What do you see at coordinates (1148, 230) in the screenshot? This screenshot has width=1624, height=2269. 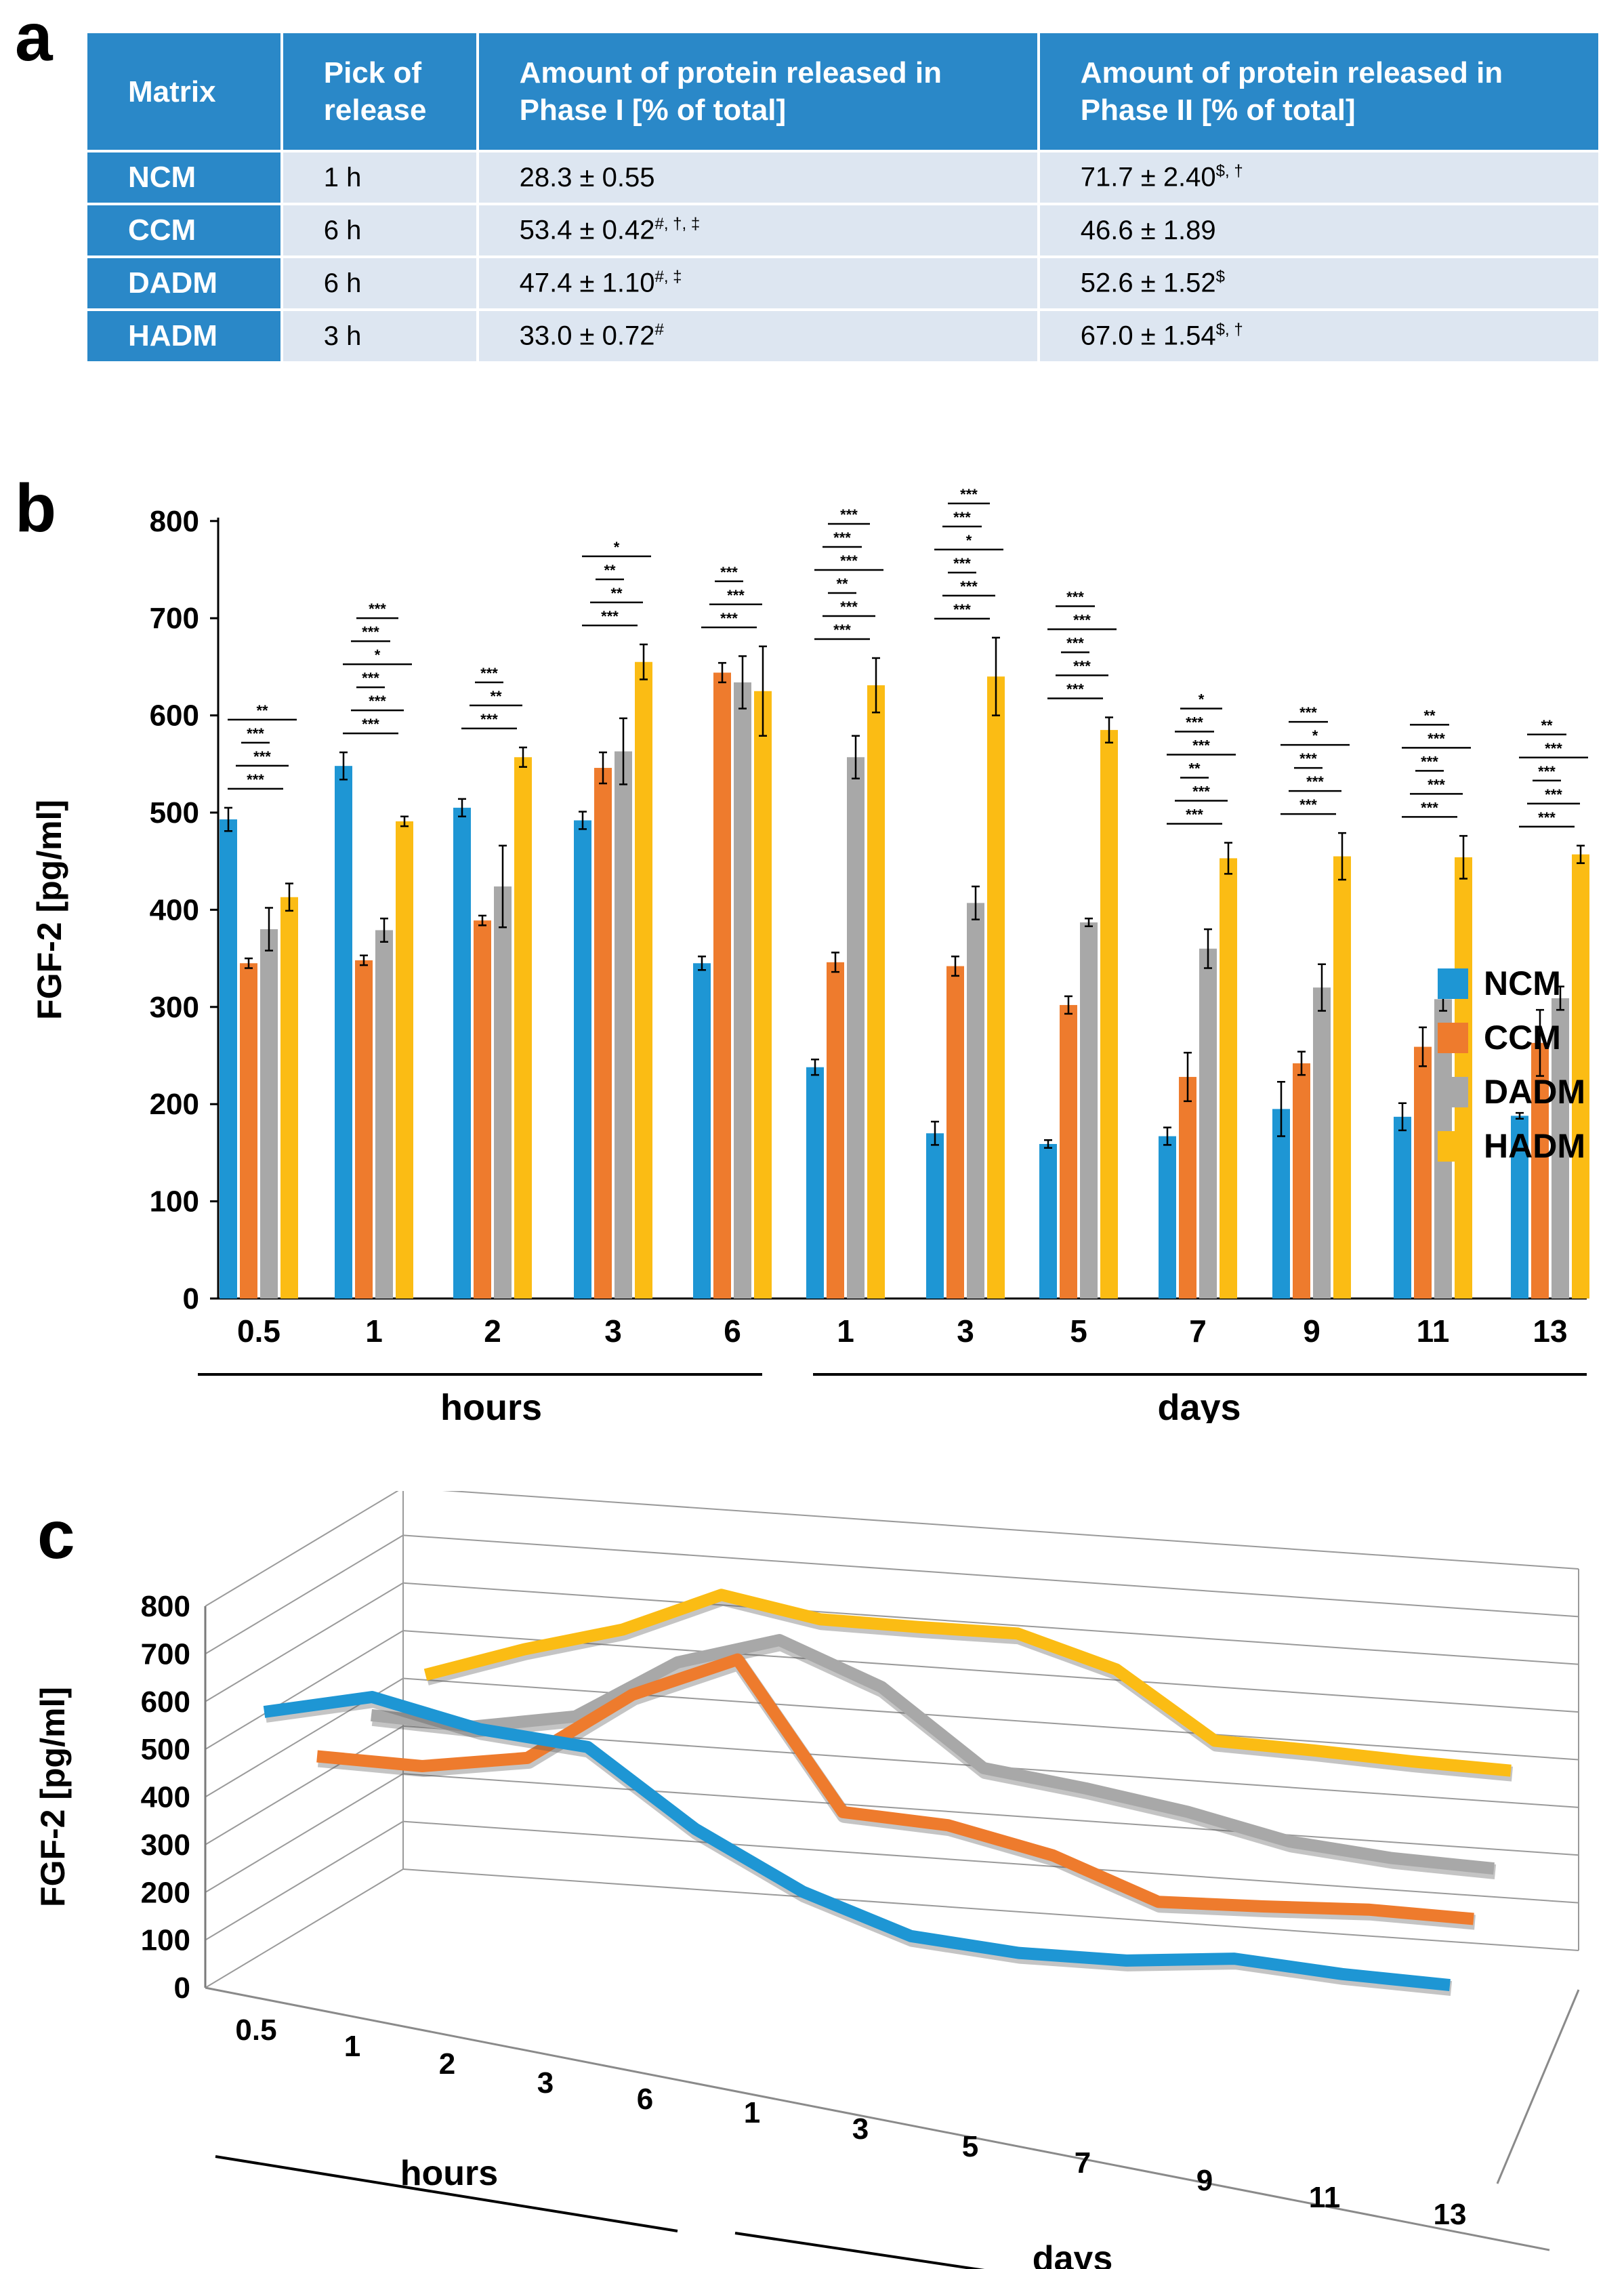 I see `cell-phase2-value: 46.6 ± 1.89` at bounding box center [1148, 230].